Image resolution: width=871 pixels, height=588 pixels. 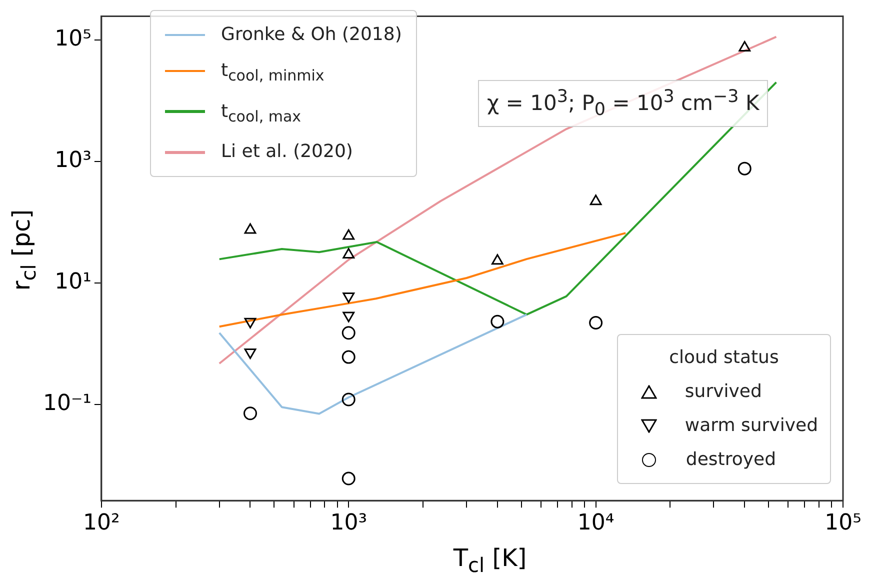 What do you see at coordinates (287, 151) in the screenshot?
I see `legend-label: Li et al. (2020)` at bounding box center [287, 151].